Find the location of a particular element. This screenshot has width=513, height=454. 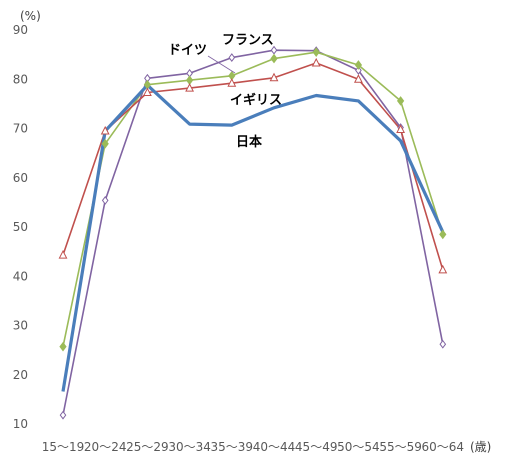

series-label-germany: ドイツ is located at coordinates (187, 50).